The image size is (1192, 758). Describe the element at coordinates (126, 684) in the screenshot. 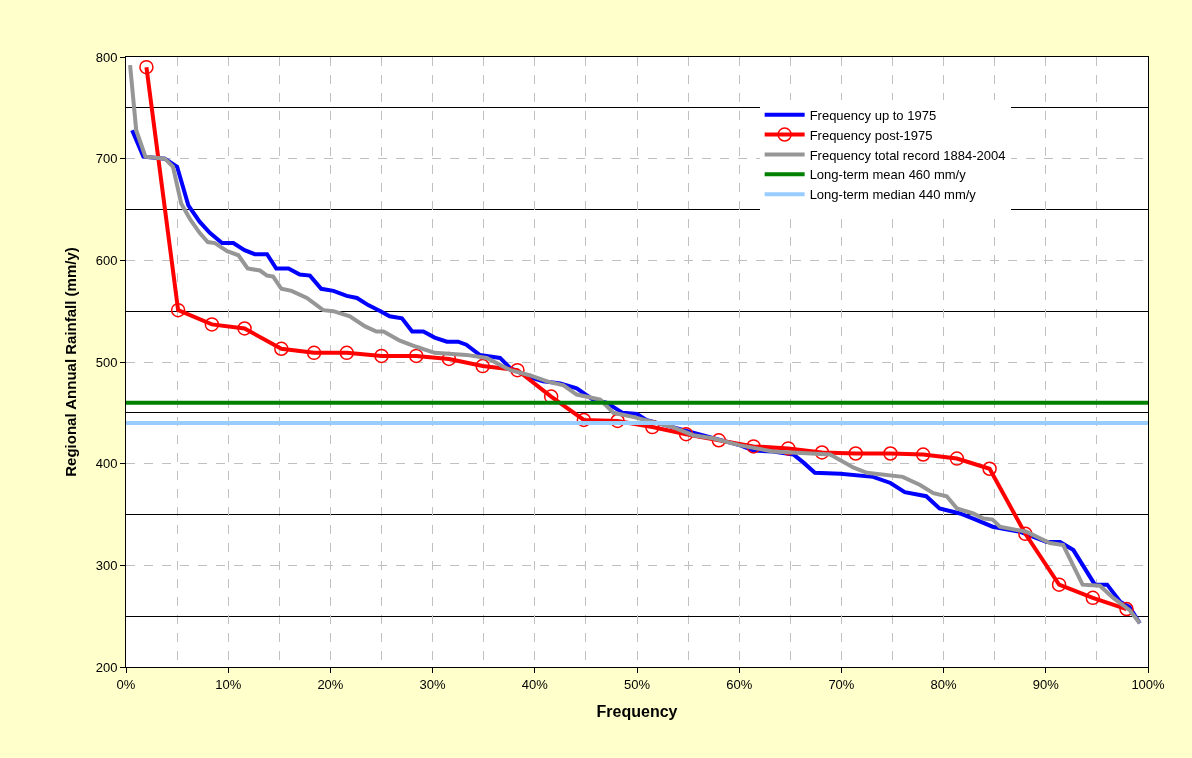

I see `x-tick-label: 0%` at that location.